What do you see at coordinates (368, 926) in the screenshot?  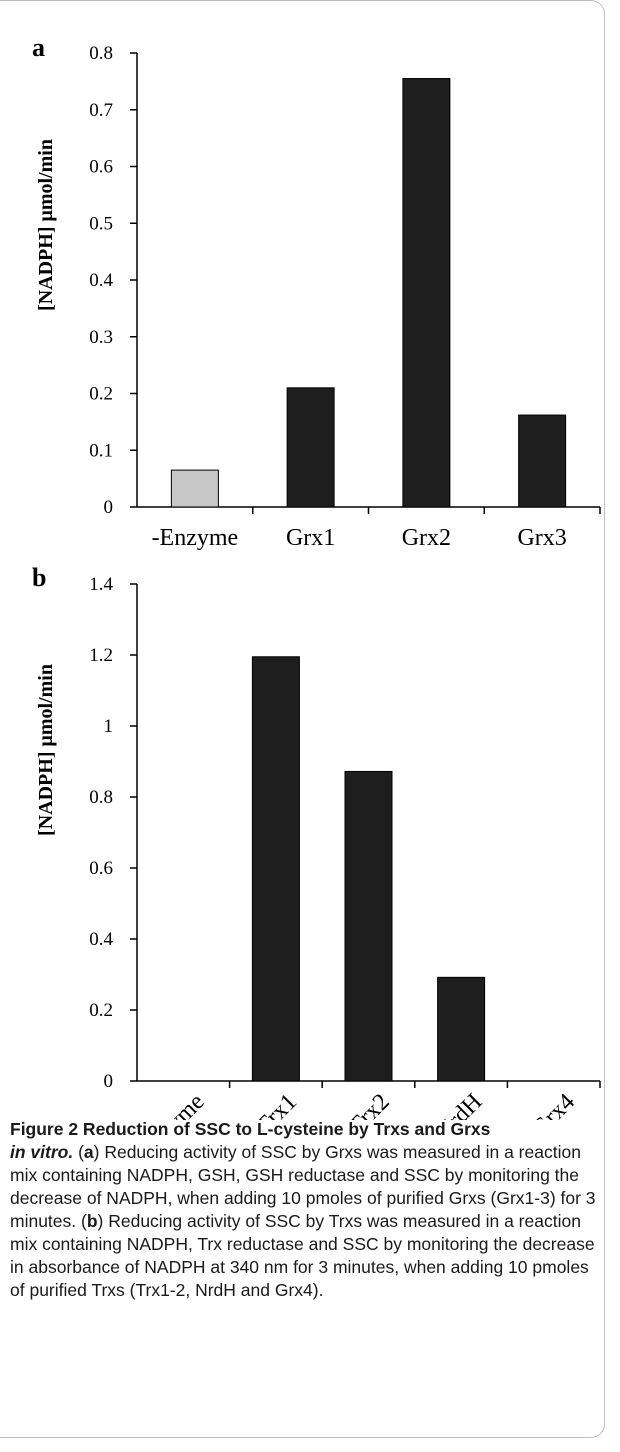 I see `bar-trx2` at bounding box center [368, 926].